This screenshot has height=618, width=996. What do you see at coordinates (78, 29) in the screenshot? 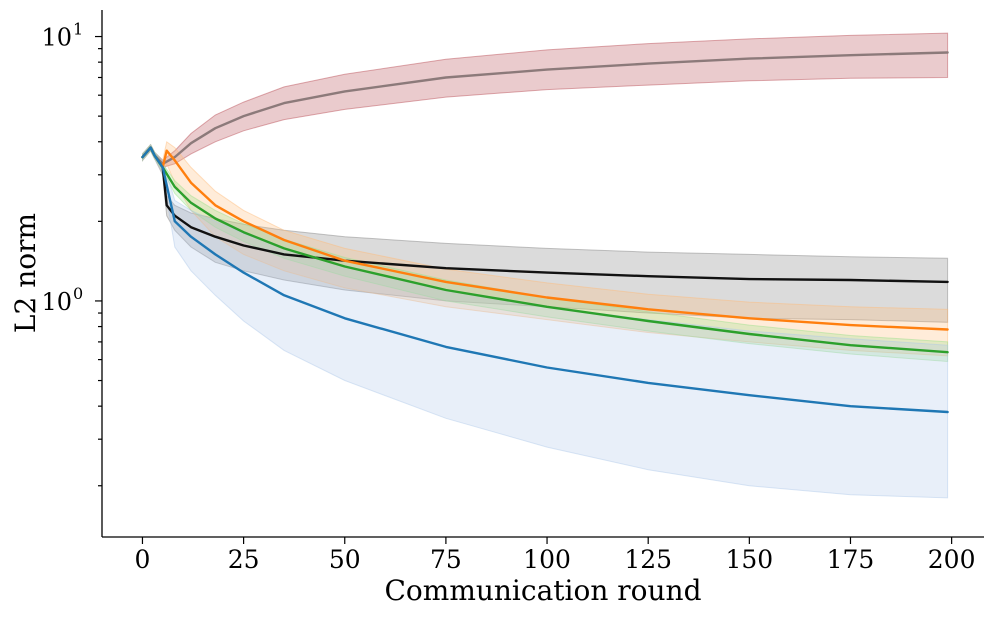
I see `y-tick-label-exponent: 1` at bounding box center [78, 29].